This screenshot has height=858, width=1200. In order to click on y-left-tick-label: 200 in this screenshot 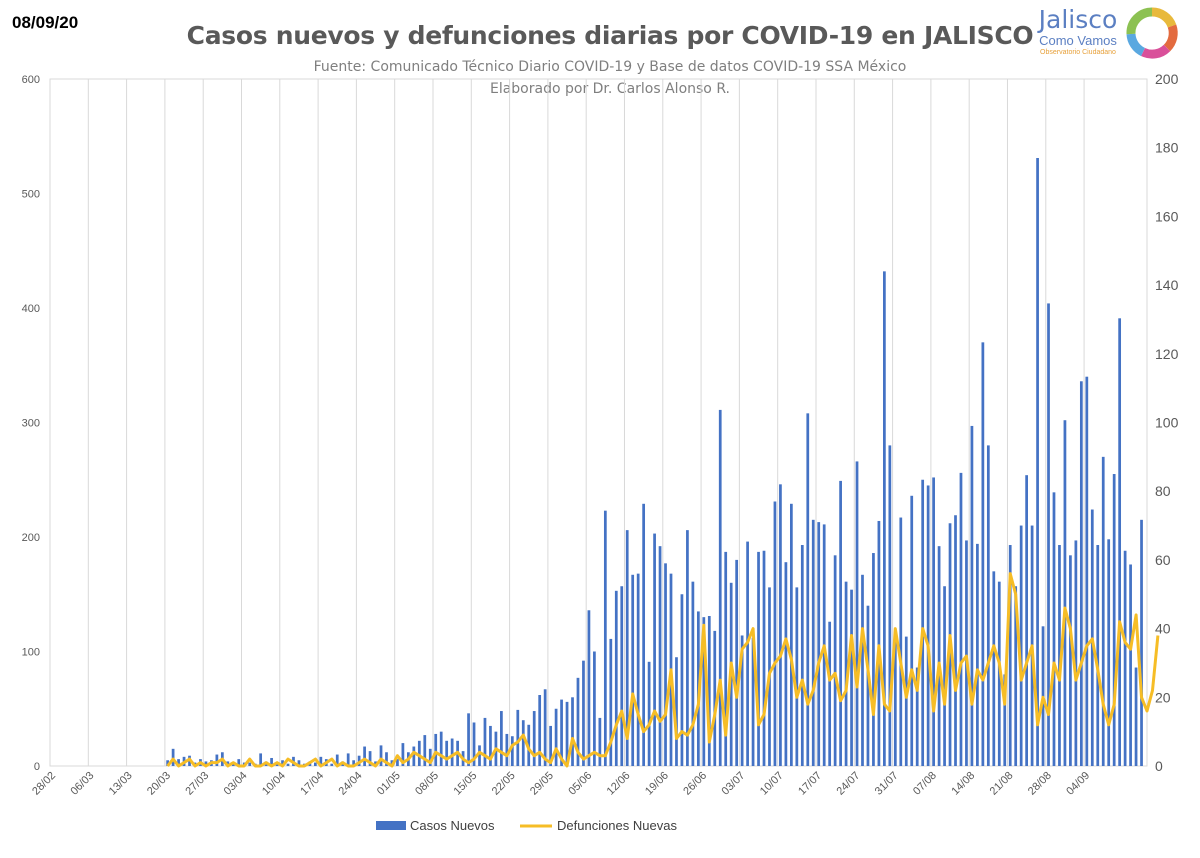, I will do `click(31, 538)`.